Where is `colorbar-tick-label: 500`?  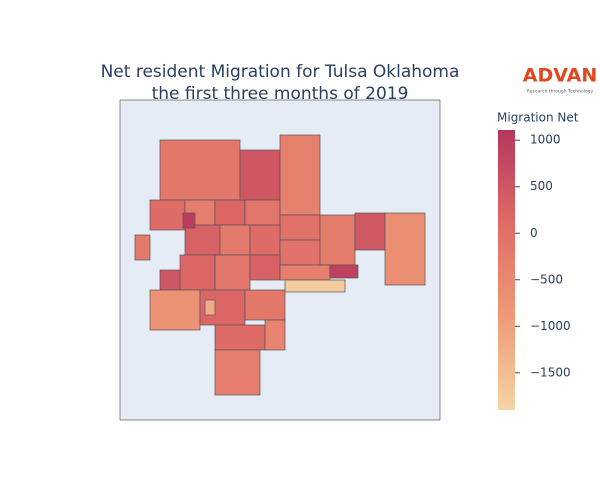 colorbar-tick-label: 500 is located at coordinates (541, 186).